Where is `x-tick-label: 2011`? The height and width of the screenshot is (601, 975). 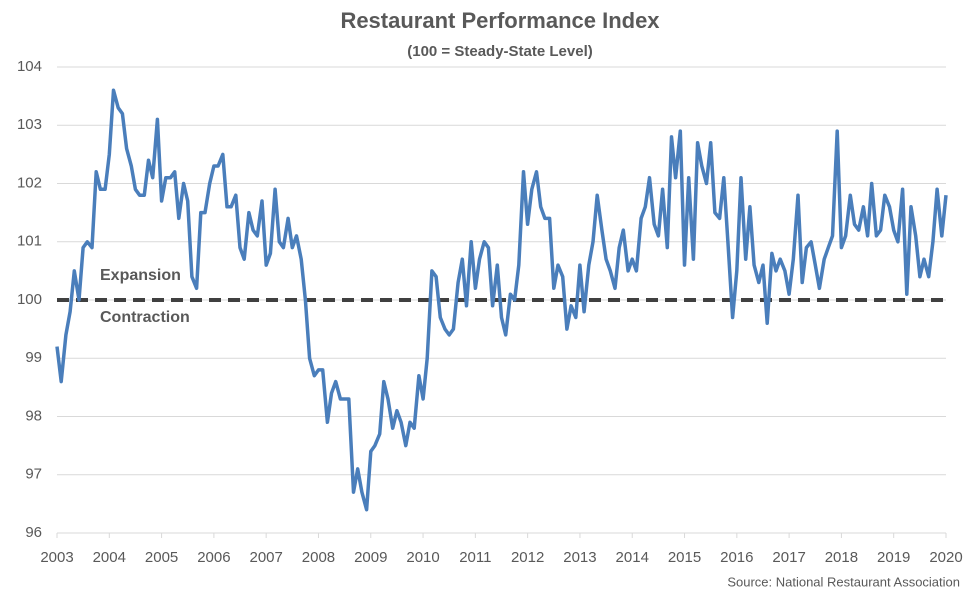
x-tick-label: 2011 is located at coordinates (475, 557).